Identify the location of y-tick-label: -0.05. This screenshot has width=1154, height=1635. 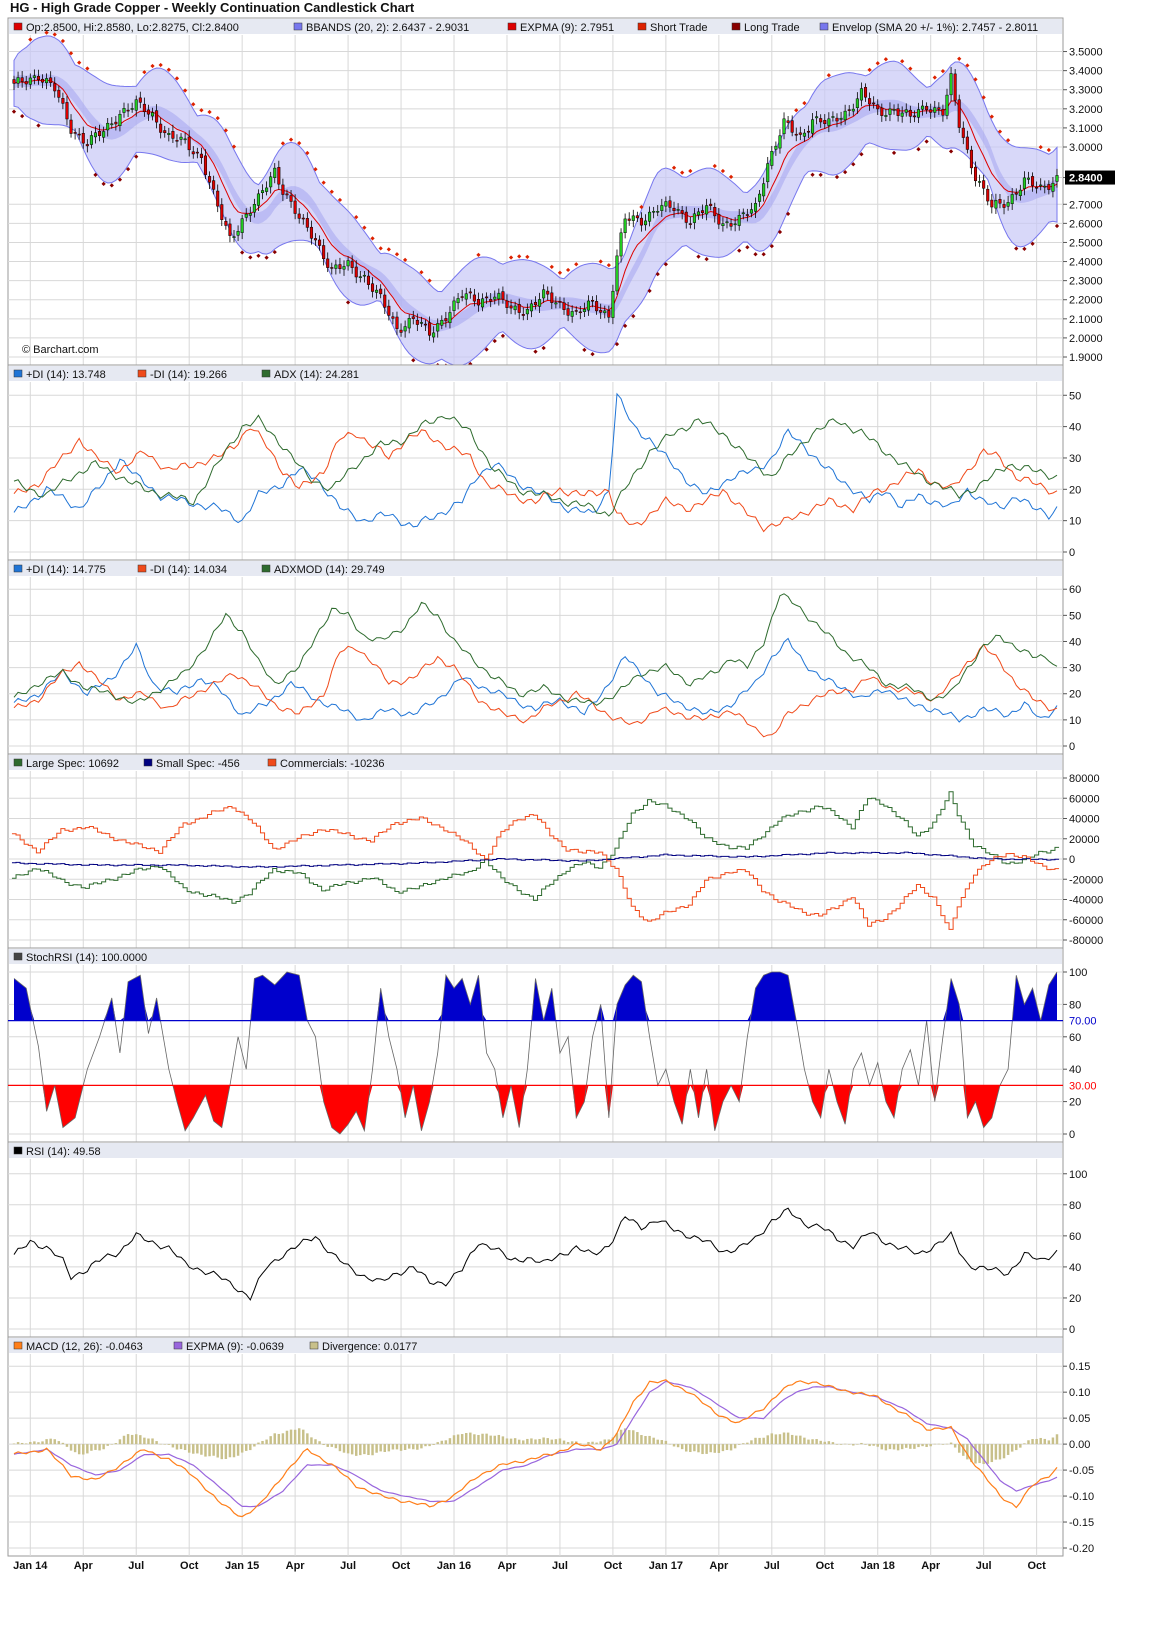
(1081, 1471).